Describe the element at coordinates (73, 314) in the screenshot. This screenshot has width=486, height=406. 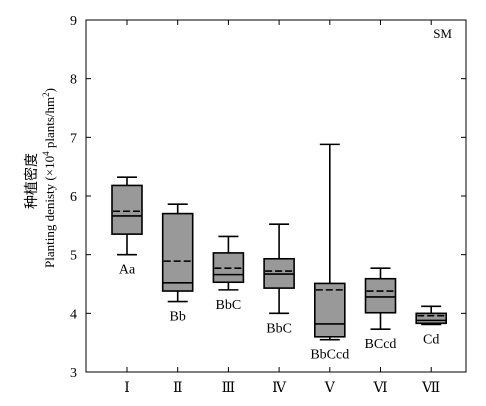
I see `y-tick-label: 4` at that location.